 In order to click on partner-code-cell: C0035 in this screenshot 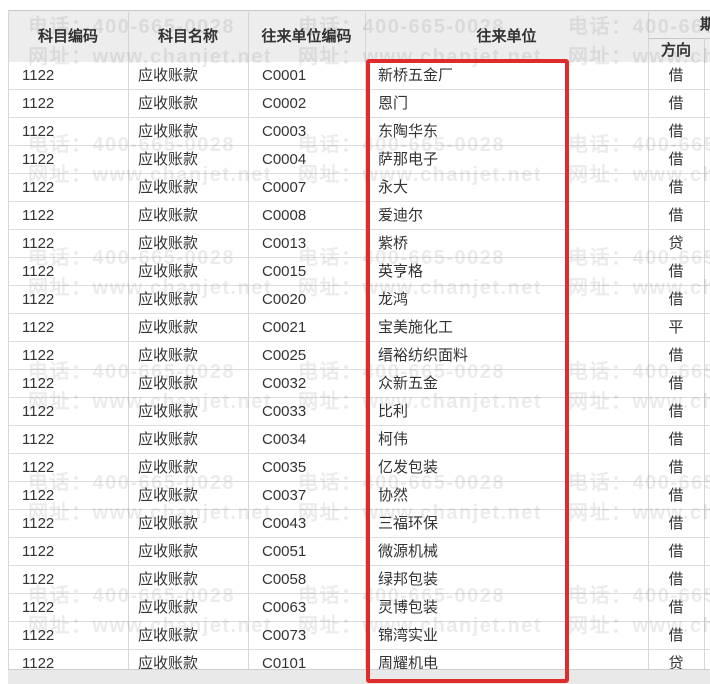, I will do `click(284, 467)`.